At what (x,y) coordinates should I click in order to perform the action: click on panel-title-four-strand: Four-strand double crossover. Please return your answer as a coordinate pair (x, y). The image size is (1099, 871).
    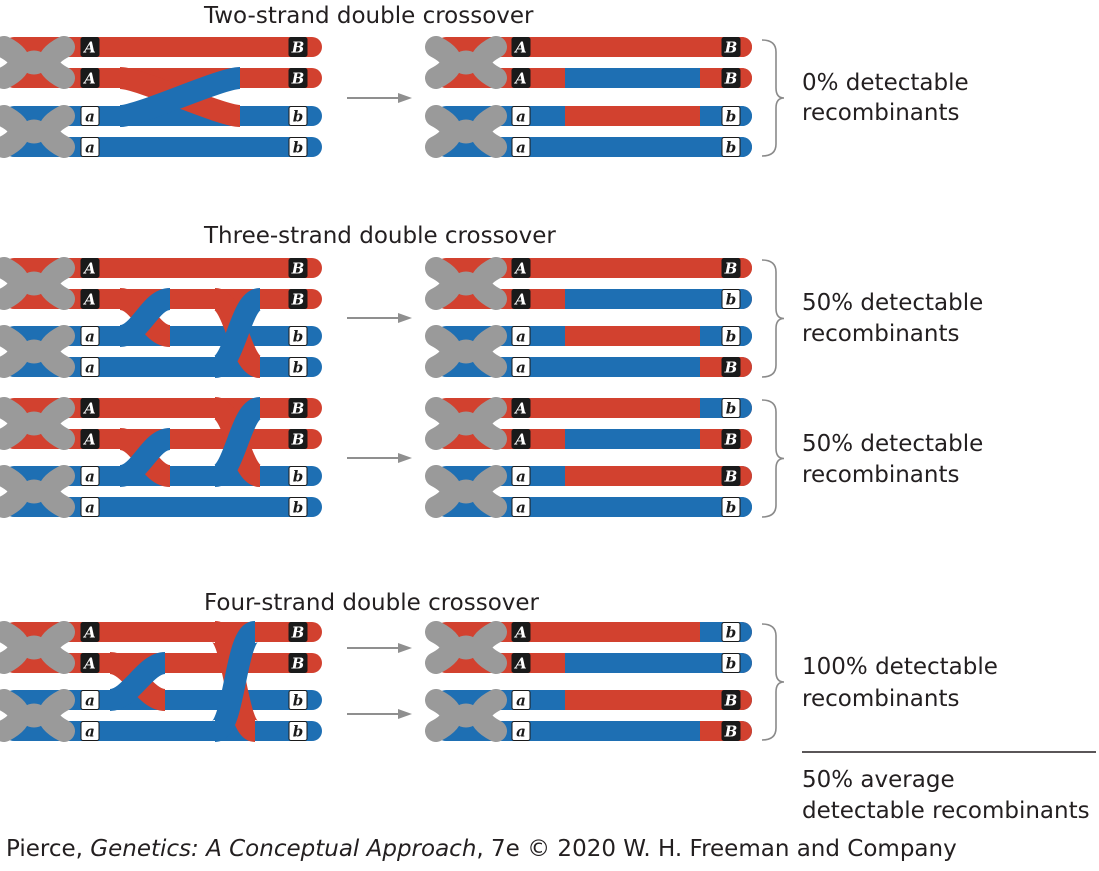
    Looking at the image, I should click on (372, 603).